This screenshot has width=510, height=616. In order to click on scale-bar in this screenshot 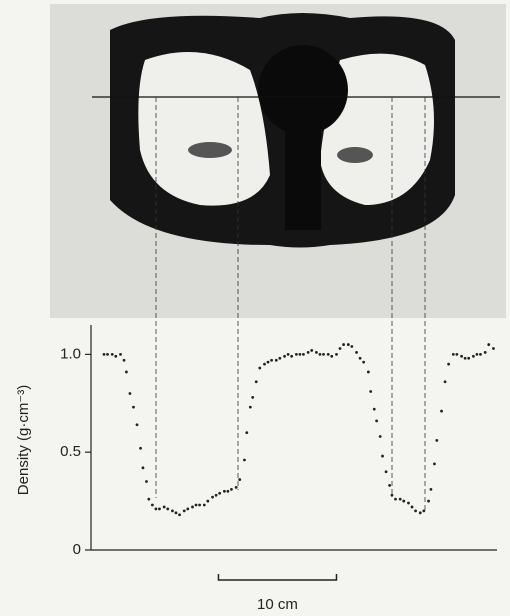, I will do `click(277, 577)`.